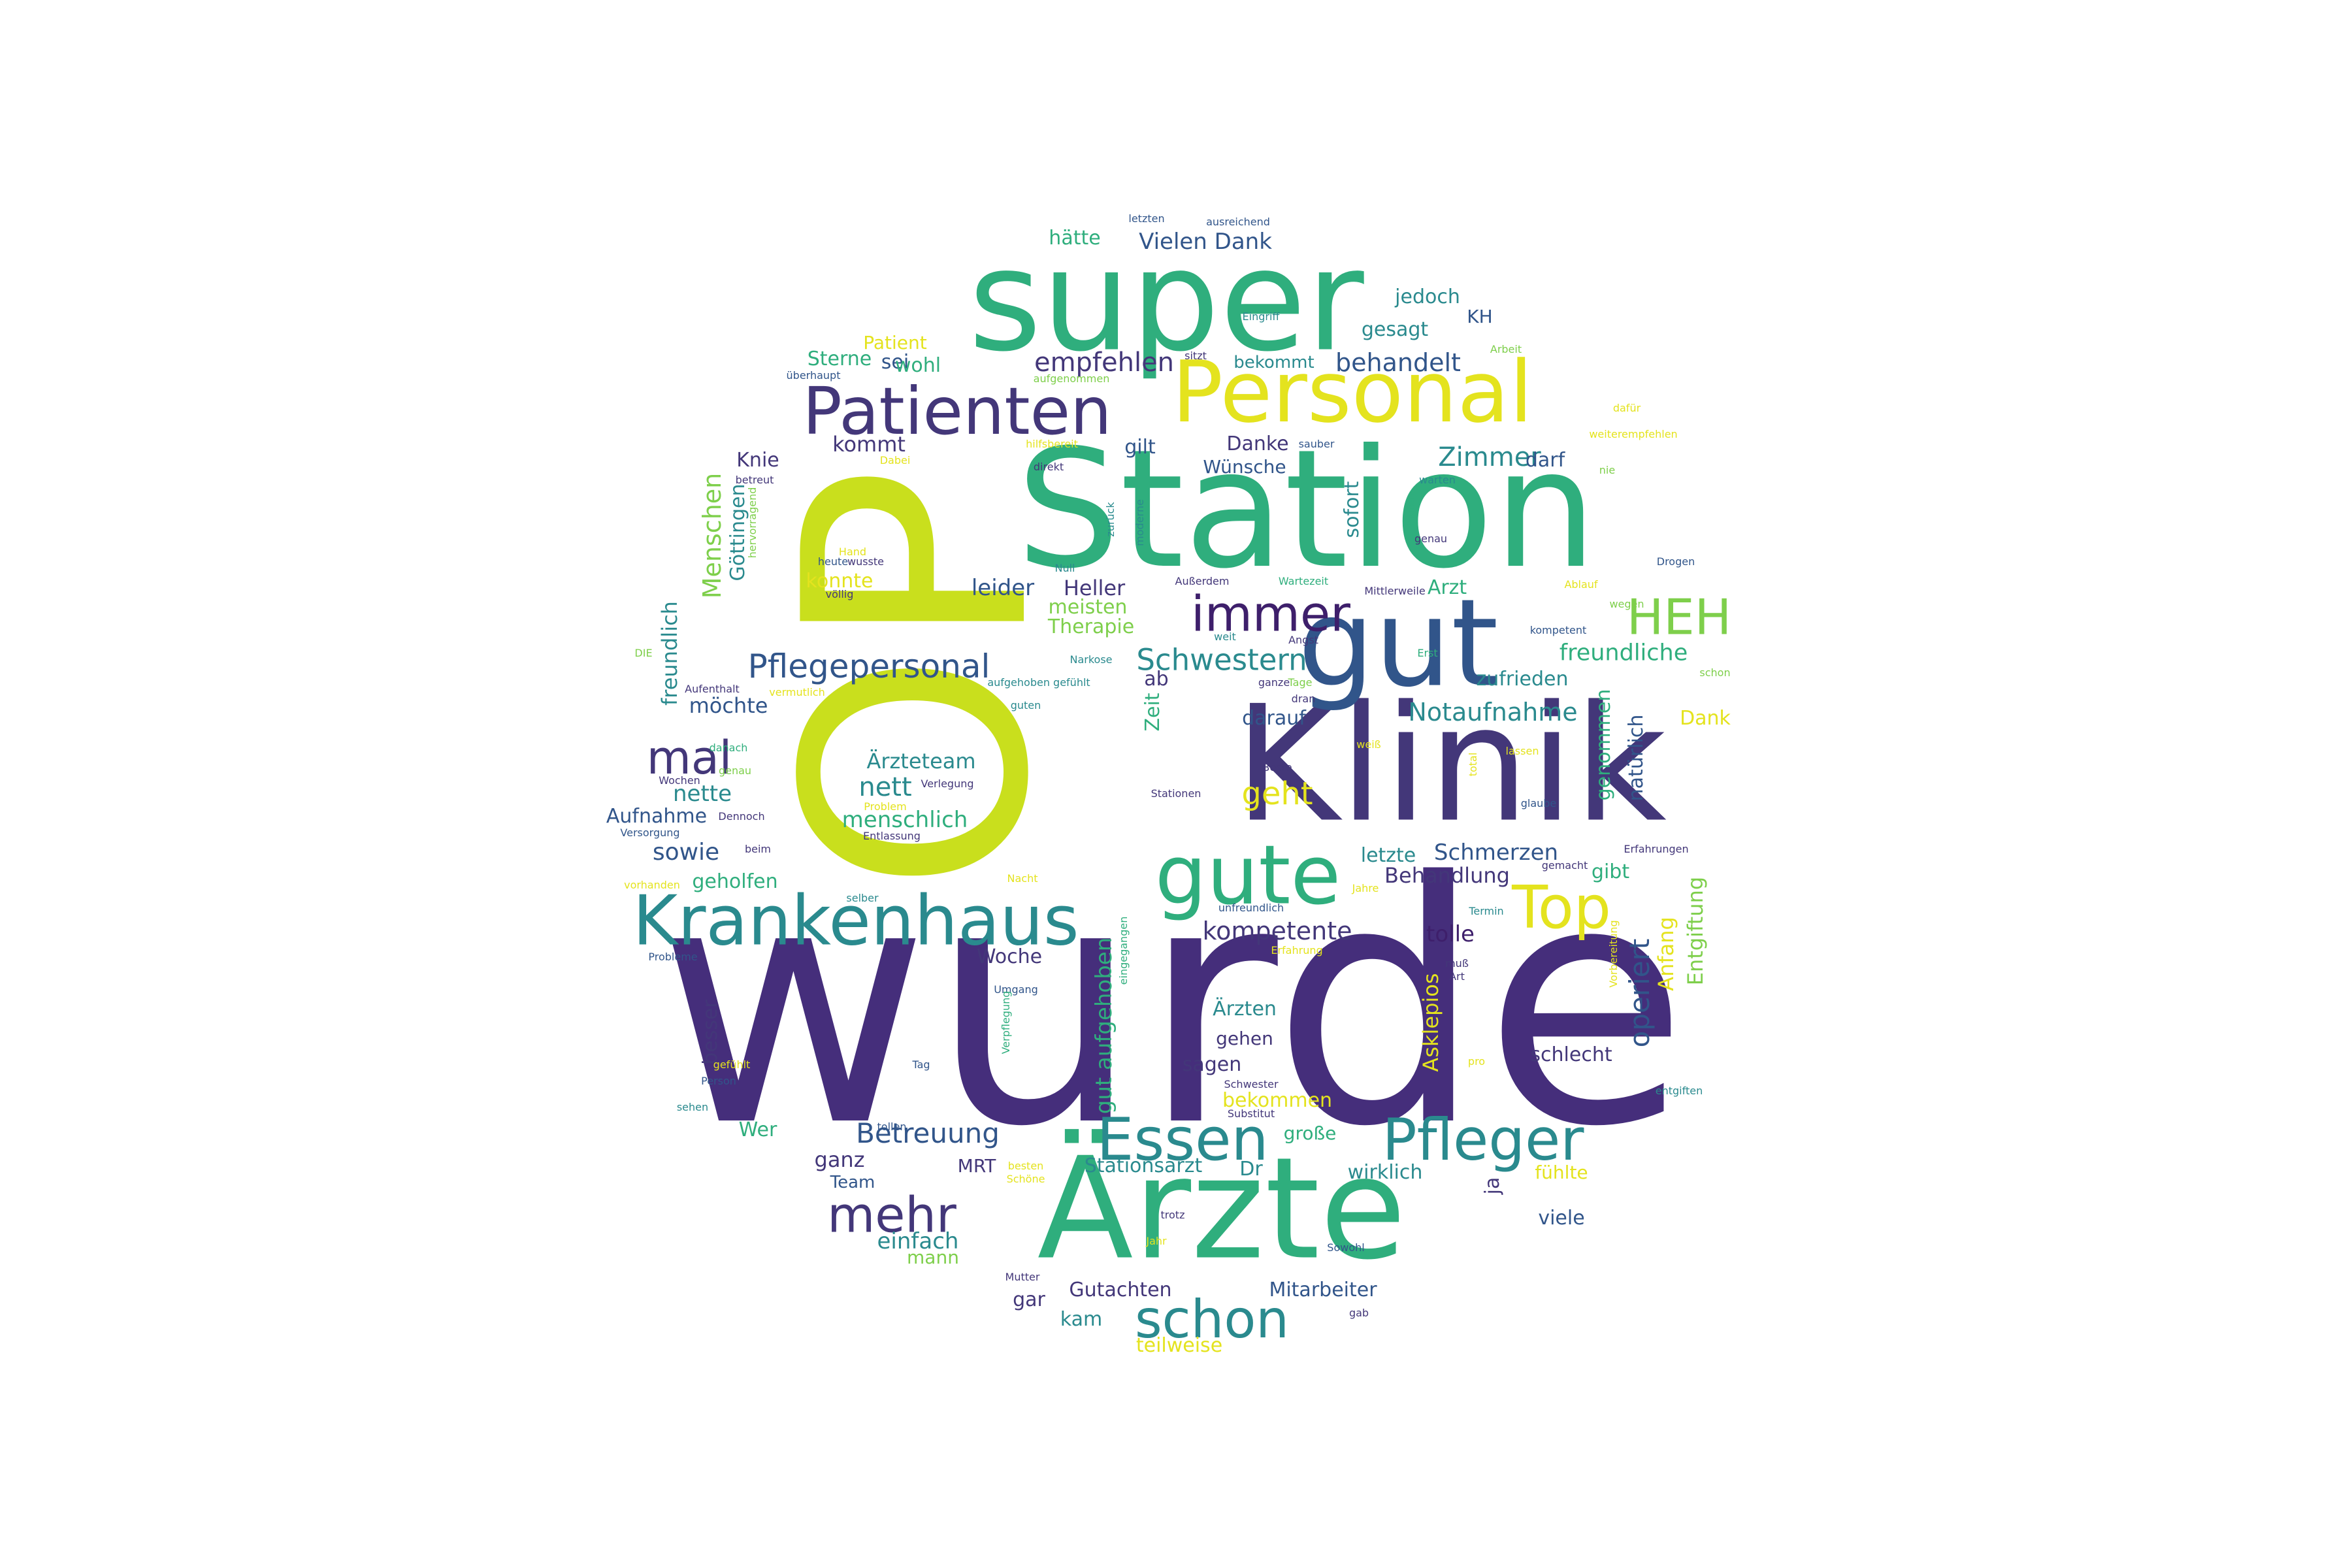  Describe the element at coordinates (833, 561) in the screenshot. I see `word-128: heute` at that location.